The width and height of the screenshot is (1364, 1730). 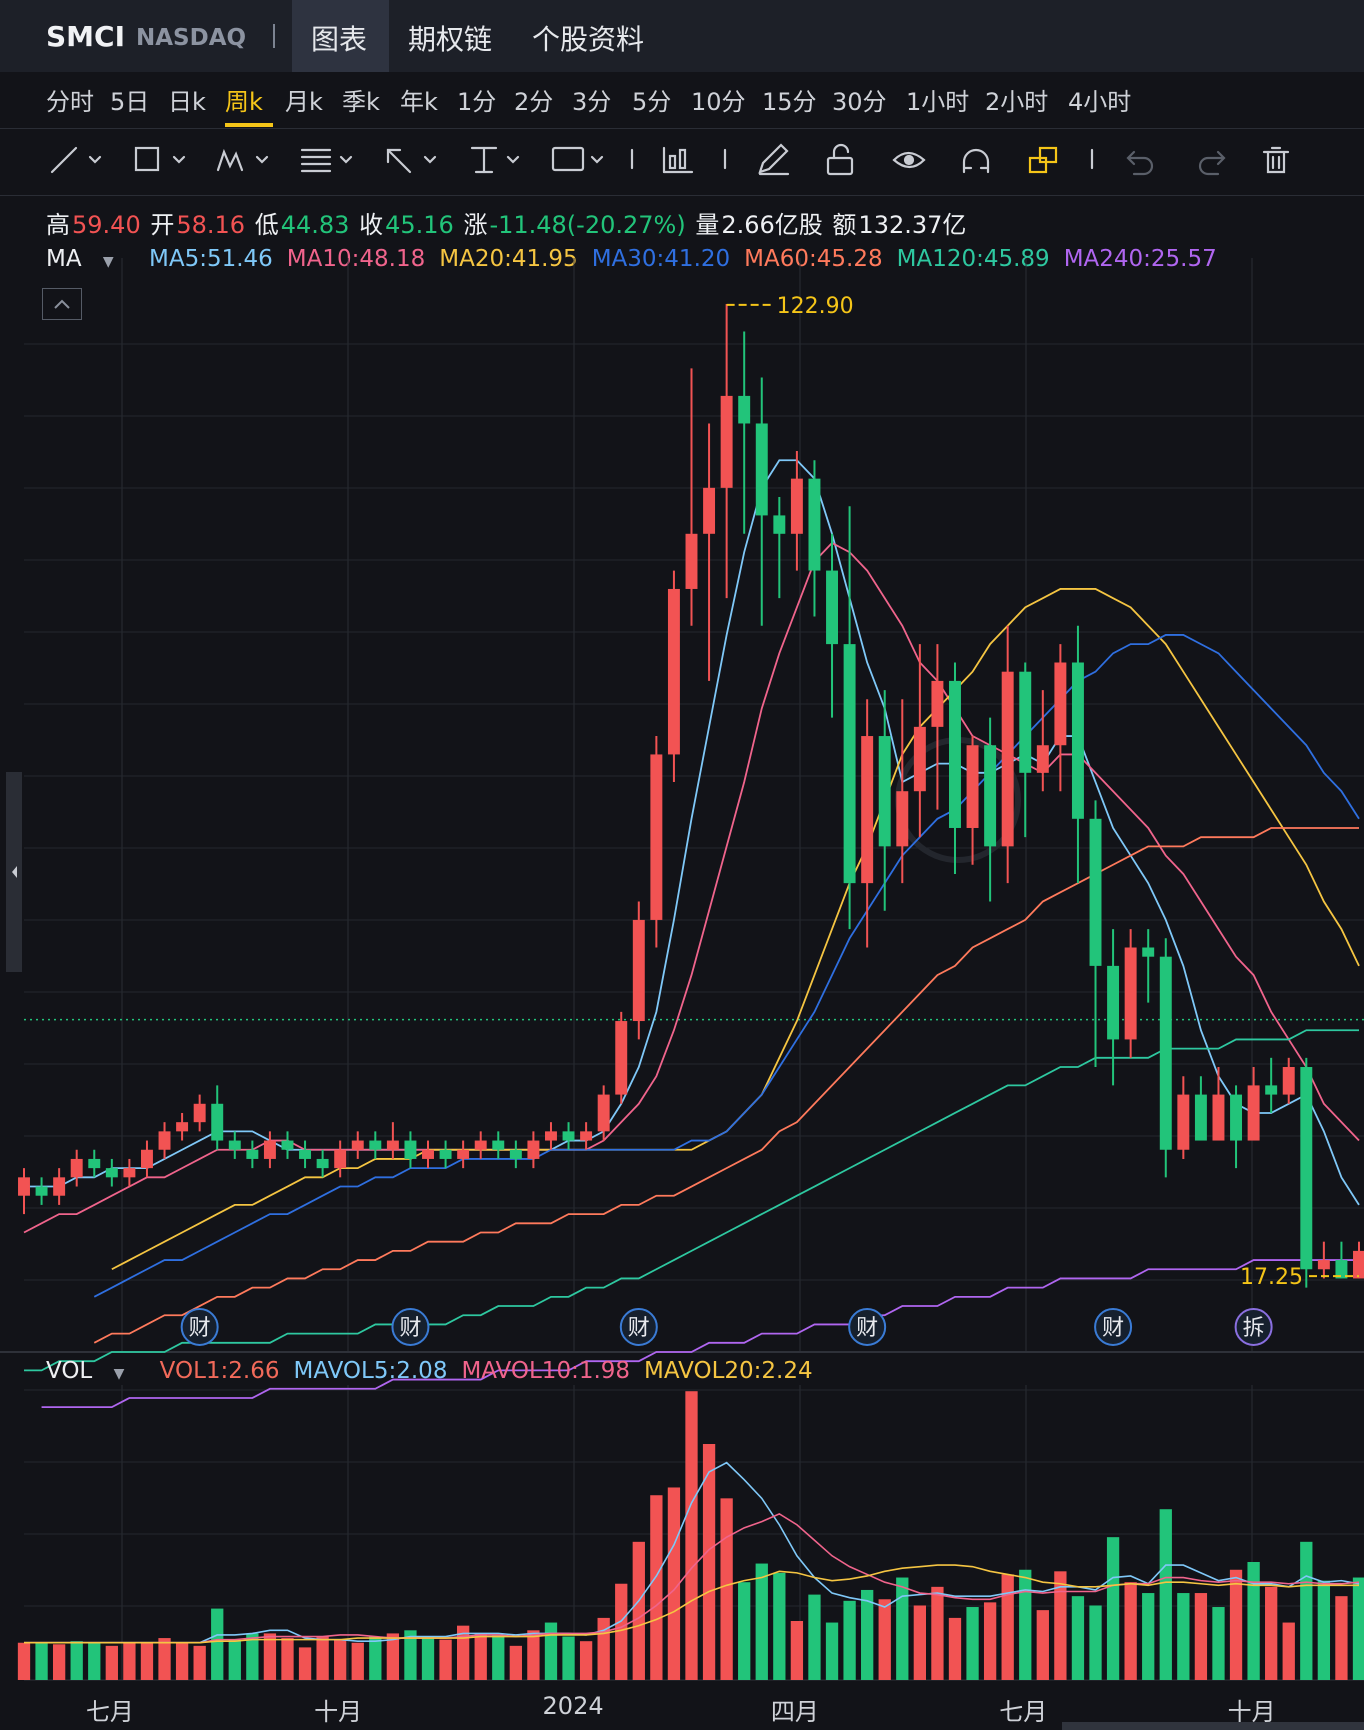 What do you see at coordinates (774, 159) in the screenshot?
I see `pencil-icon` at bounding box center [774, 159].